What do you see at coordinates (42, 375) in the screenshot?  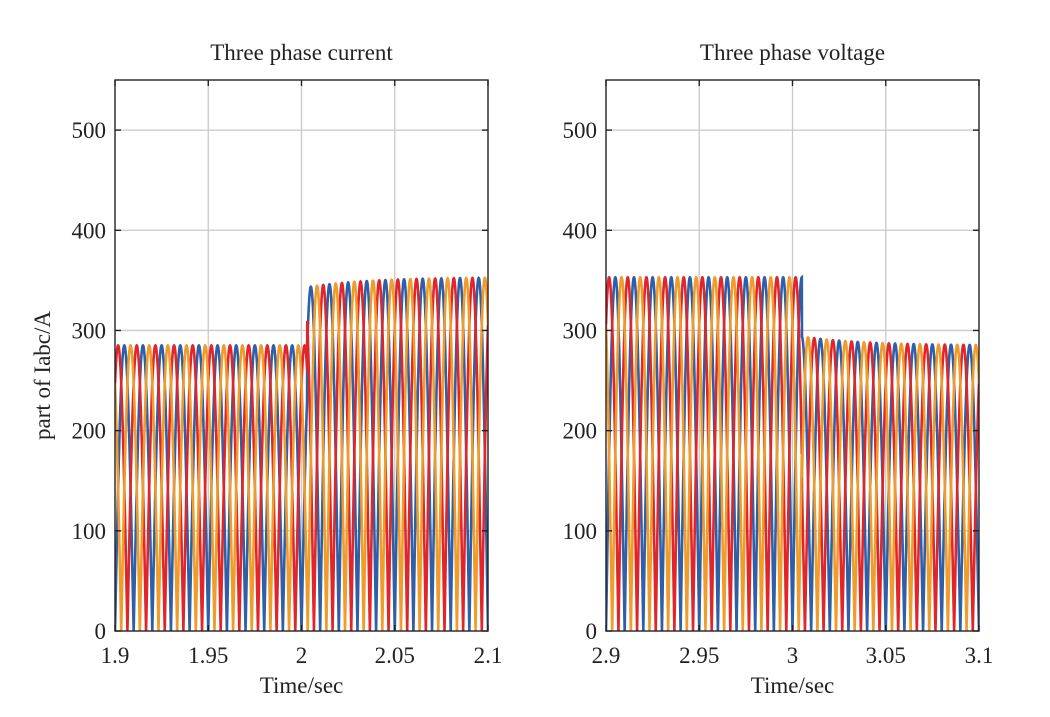 I see `y-axis-label: part of Iabc/A` at bounding box center [42, 375].